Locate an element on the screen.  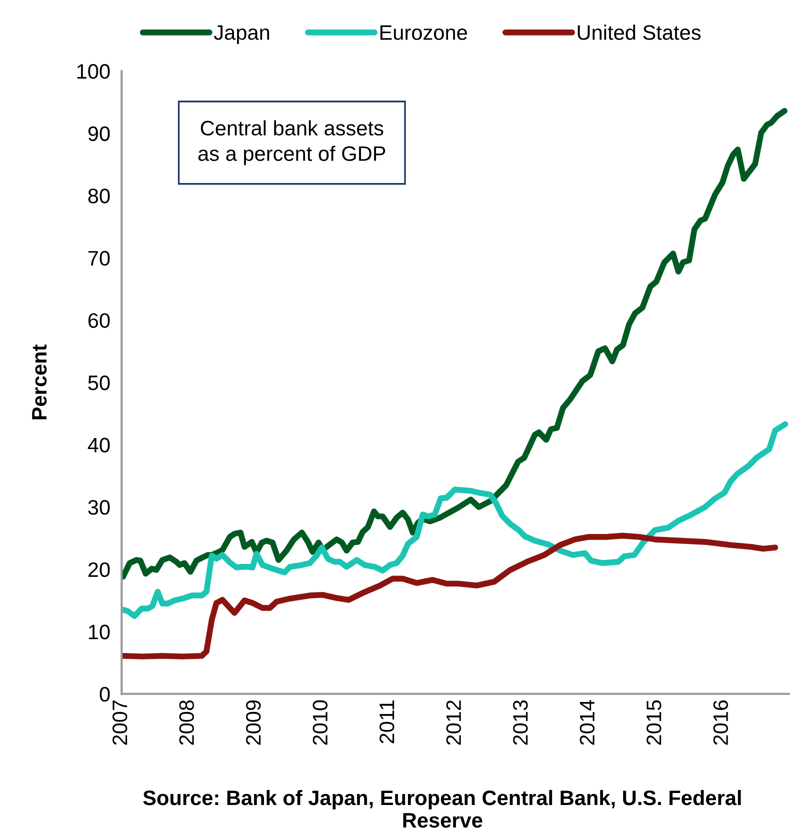
y-tick-label: 80 is located at coordinates (99, 196).